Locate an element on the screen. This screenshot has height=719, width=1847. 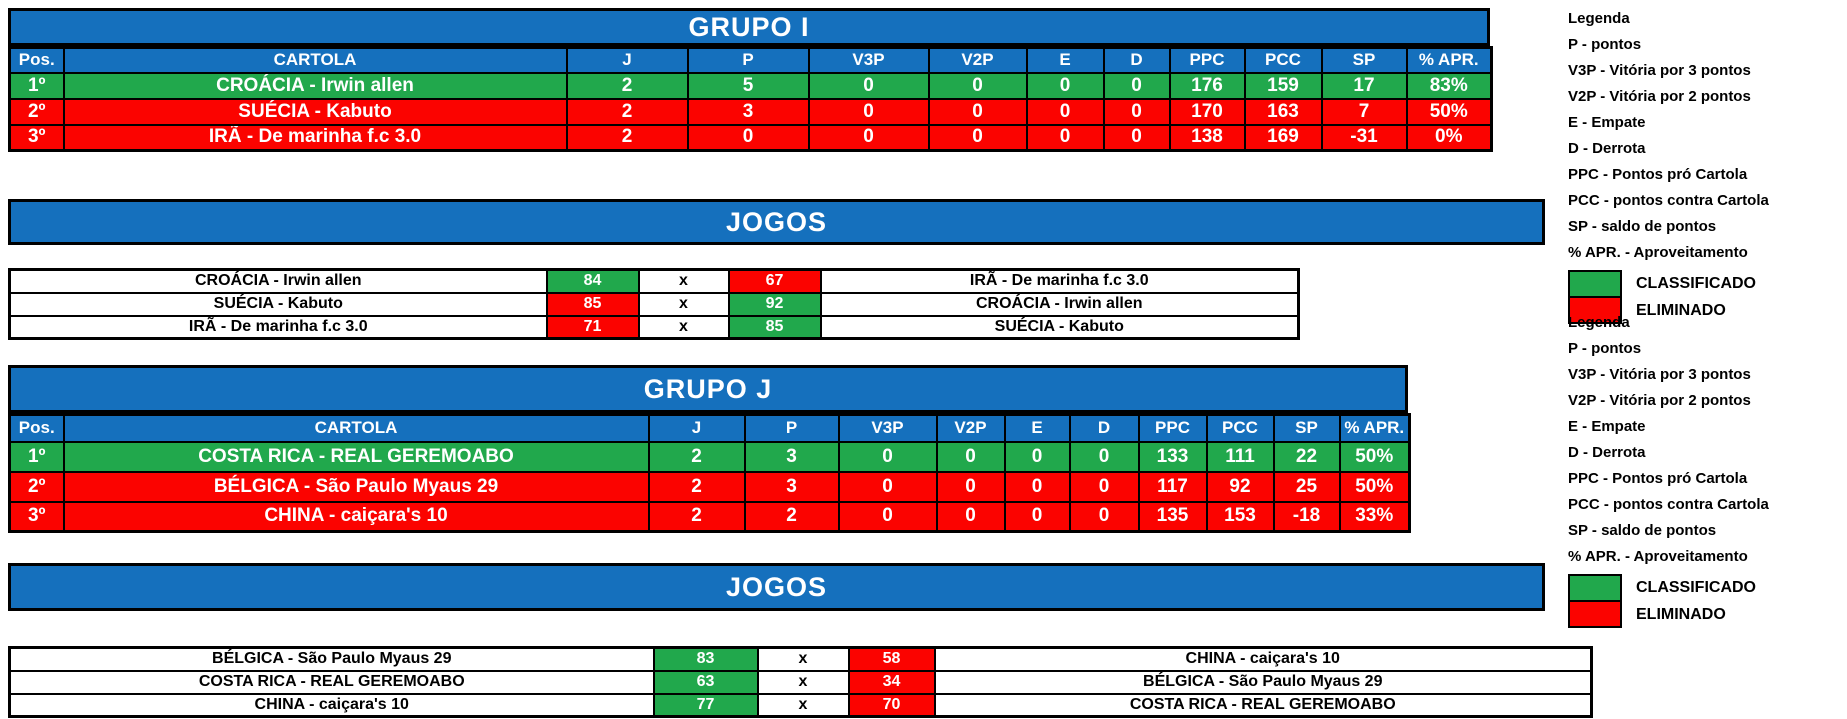
column-header-pcc: PCC is located at coordinates (1240, 428).